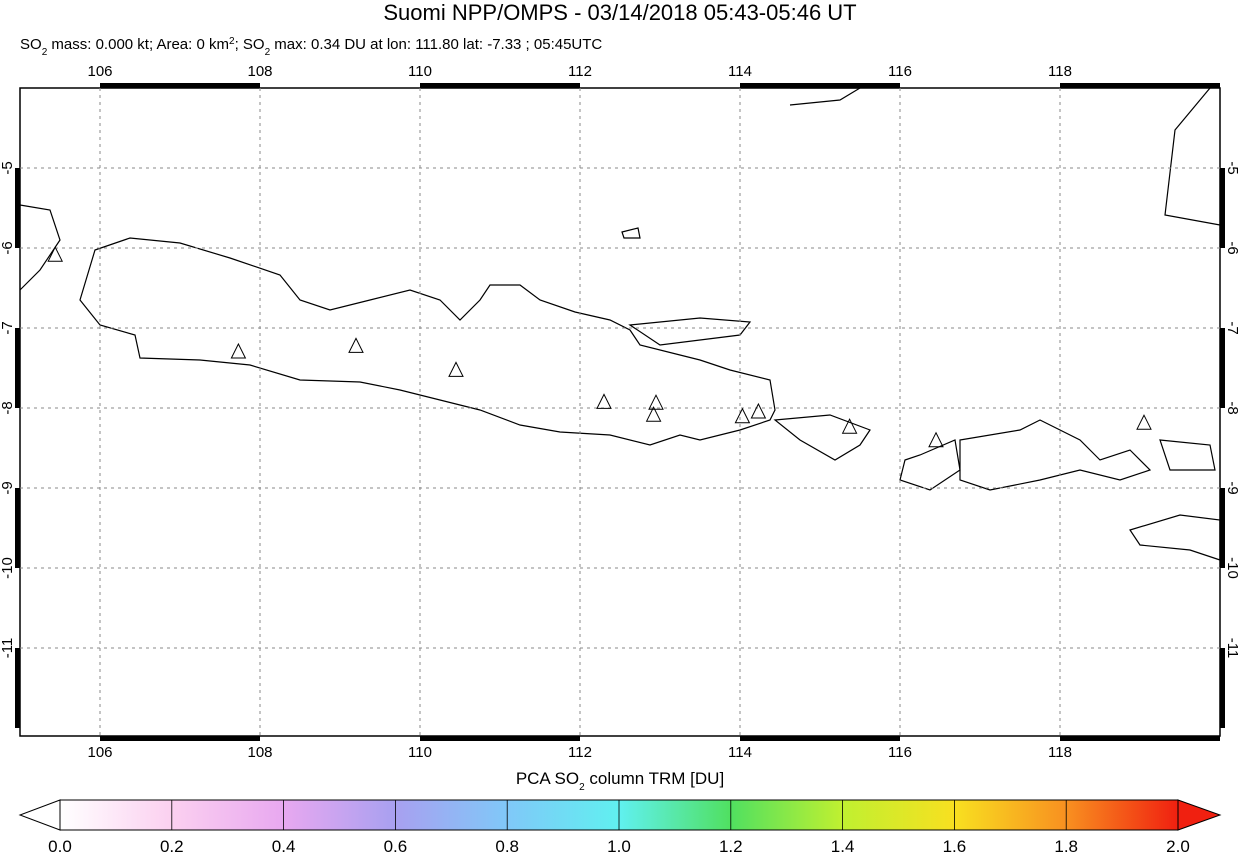  Describe the element at coordinates (138, 44) in the screenshot. I see `text-part: mass: 0.000 kt; Area: 0 km` at that location.